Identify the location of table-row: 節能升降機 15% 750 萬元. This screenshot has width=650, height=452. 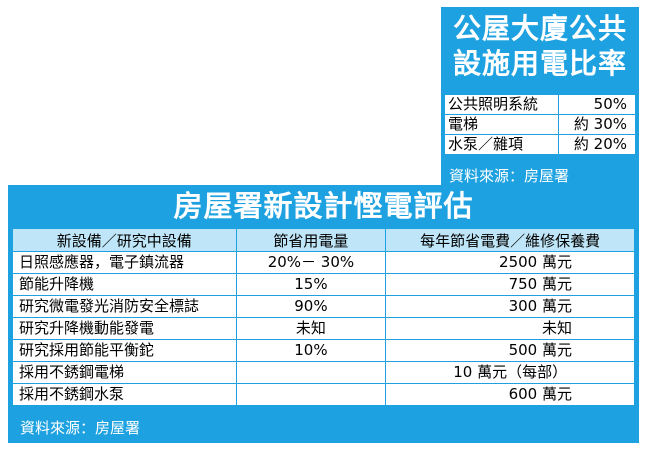
(323, 284).